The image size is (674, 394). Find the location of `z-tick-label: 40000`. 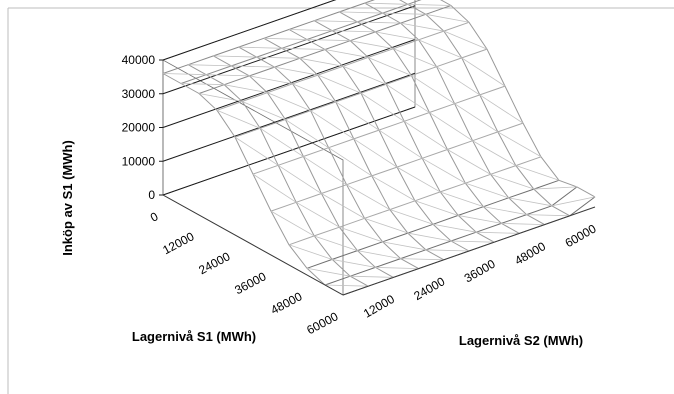

z-tick-label: 40000 is located at coordinates (139, 60).